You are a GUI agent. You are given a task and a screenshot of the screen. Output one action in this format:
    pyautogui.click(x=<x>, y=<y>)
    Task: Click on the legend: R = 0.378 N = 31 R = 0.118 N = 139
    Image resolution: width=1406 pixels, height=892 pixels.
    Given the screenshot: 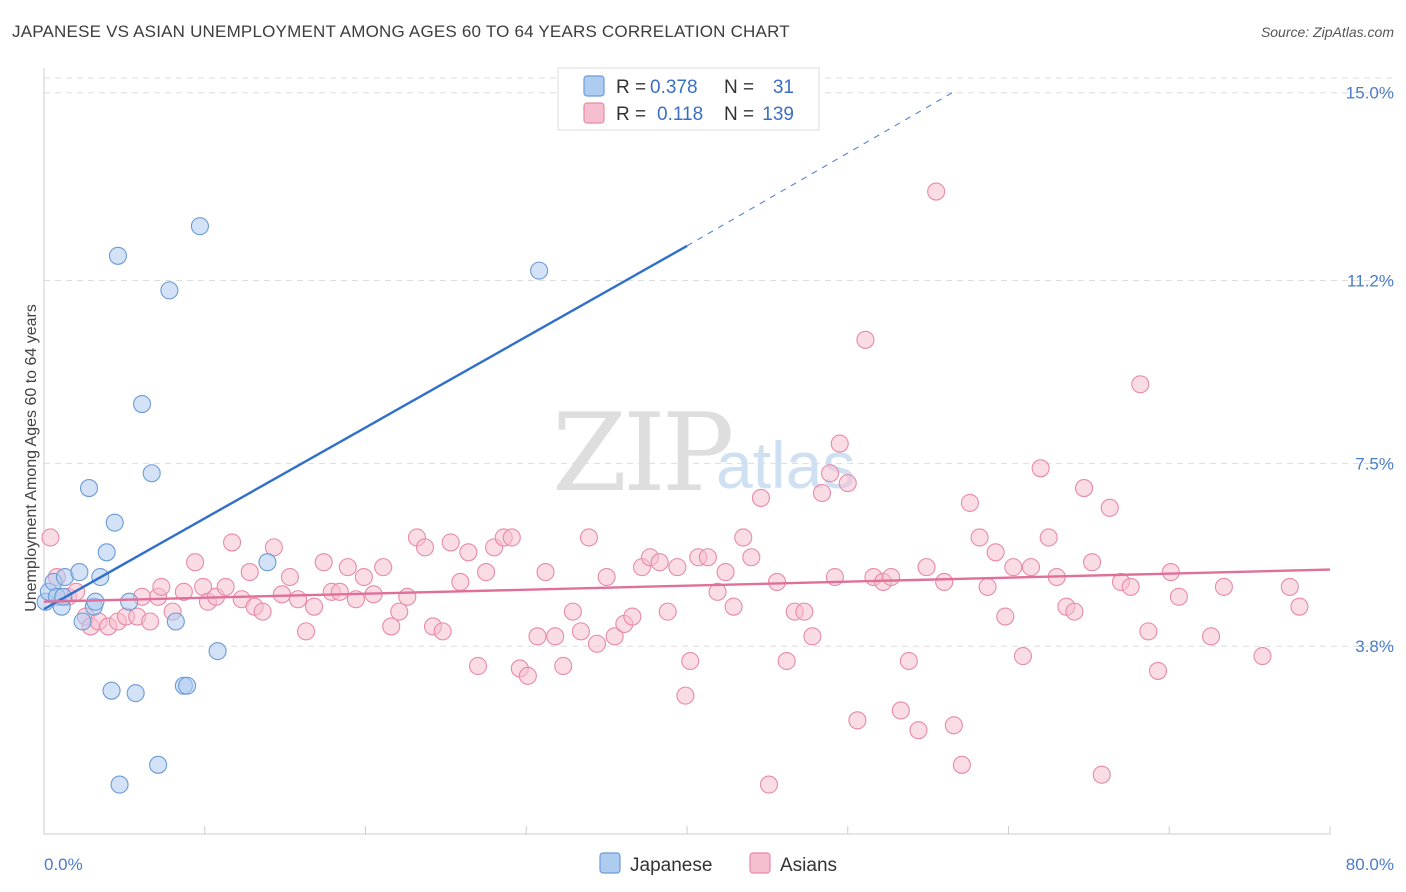 What is the action you would take?
    pyautogui.click(x=688, y=99)
    